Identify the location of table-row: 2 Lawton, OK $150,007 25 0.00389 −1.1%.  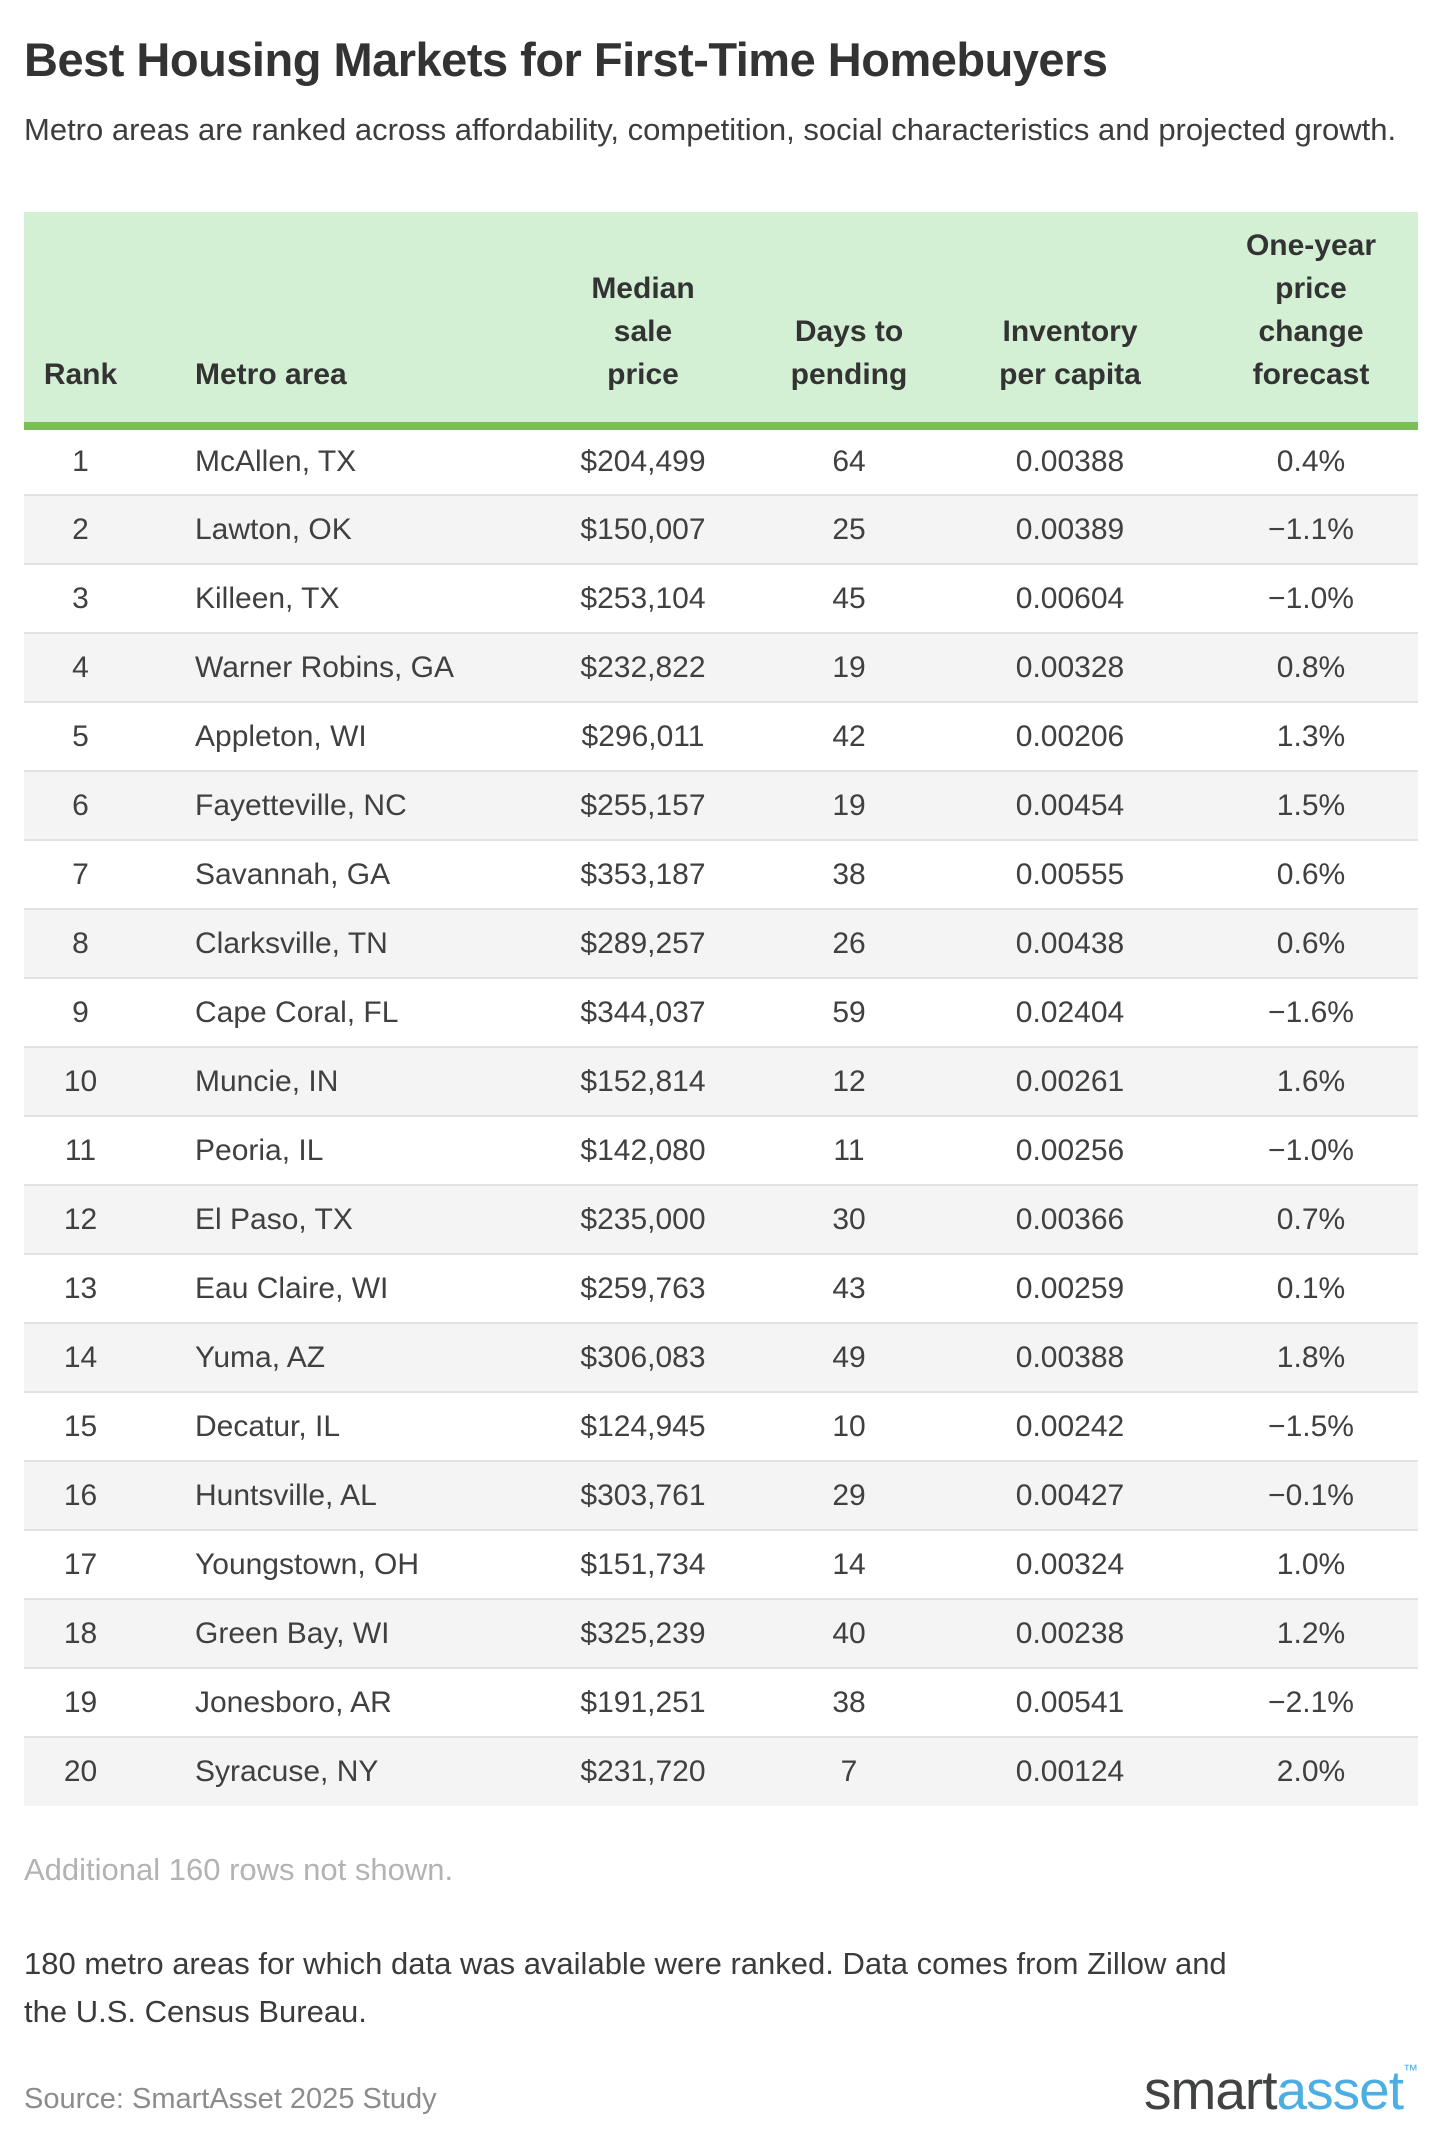
(721, 529).